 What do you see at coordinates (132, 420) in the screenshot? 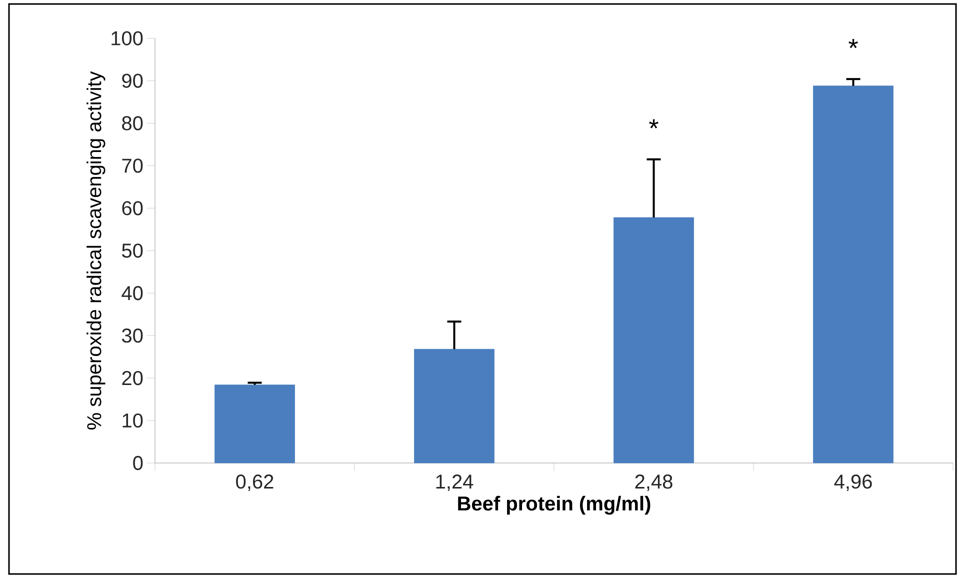
I see `y-tick-label: 10` at bounding box center [132, 420].